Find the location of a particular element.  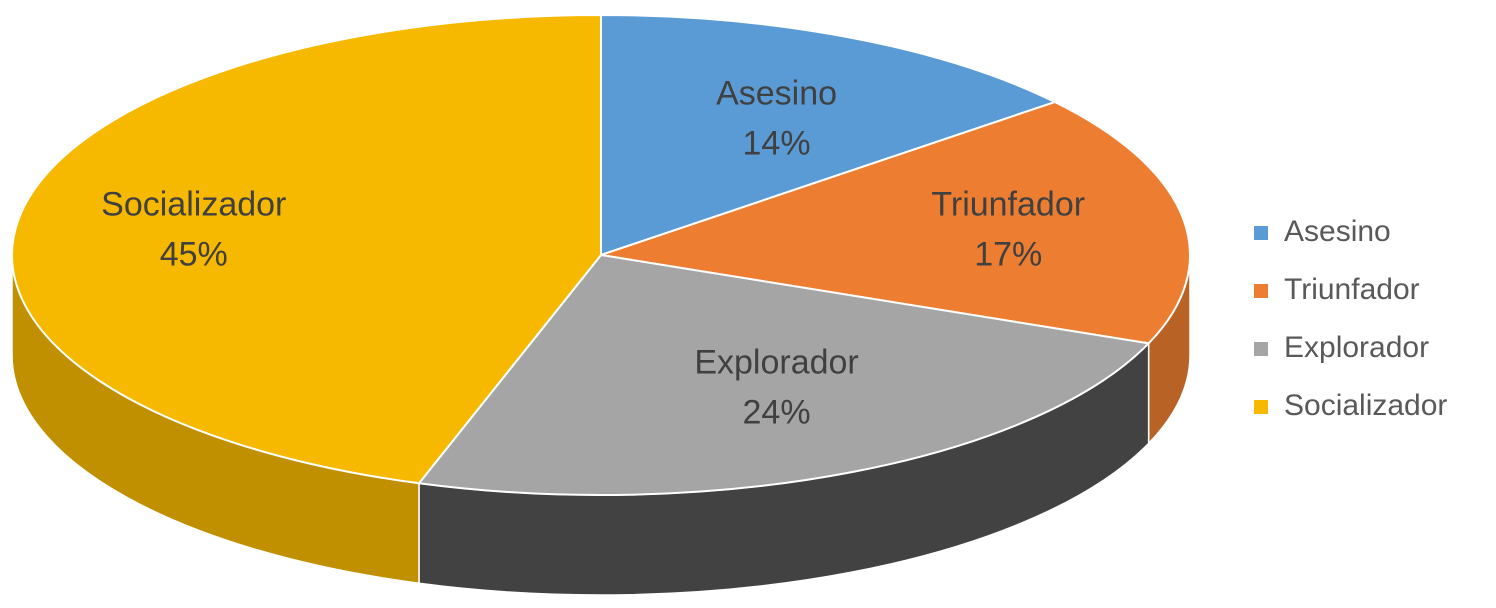

legend-label: Triunfador is located at coordinates (1352, 289).